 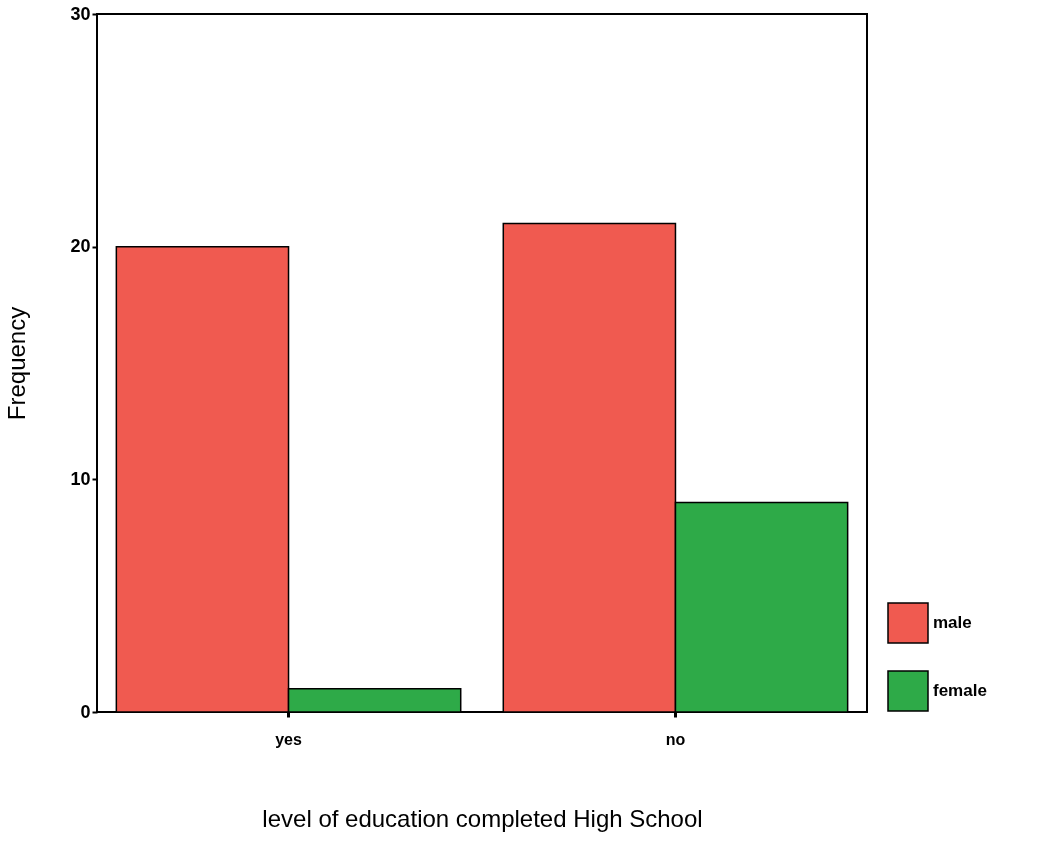 What do you see at coordinates (80, 478) in the screenshot?
I see `y-tick-label: 10` at bounding box center [80, 478].